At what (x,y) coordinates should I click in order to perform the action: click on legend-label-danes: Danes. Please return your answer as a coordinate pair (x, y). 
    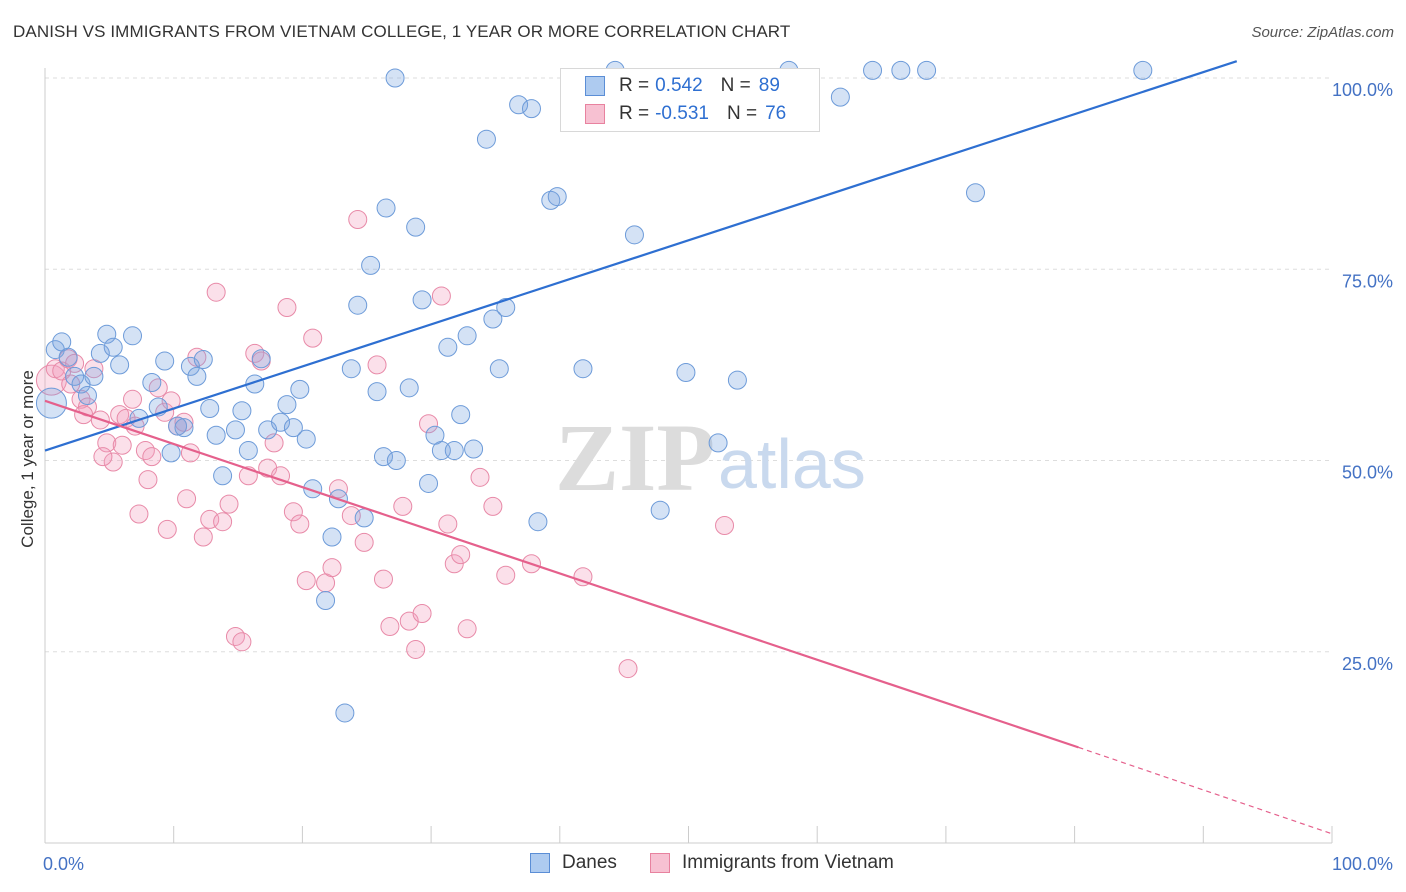
    Looking at the image, I should click on (589, 862).